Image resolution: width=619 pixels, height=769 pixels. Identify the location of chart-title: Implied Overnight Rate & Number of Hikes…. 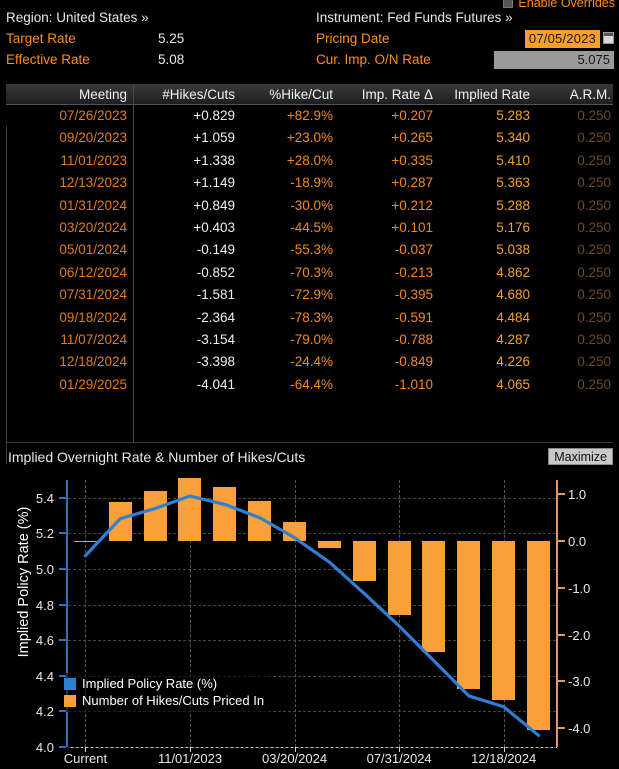
(157, 457).